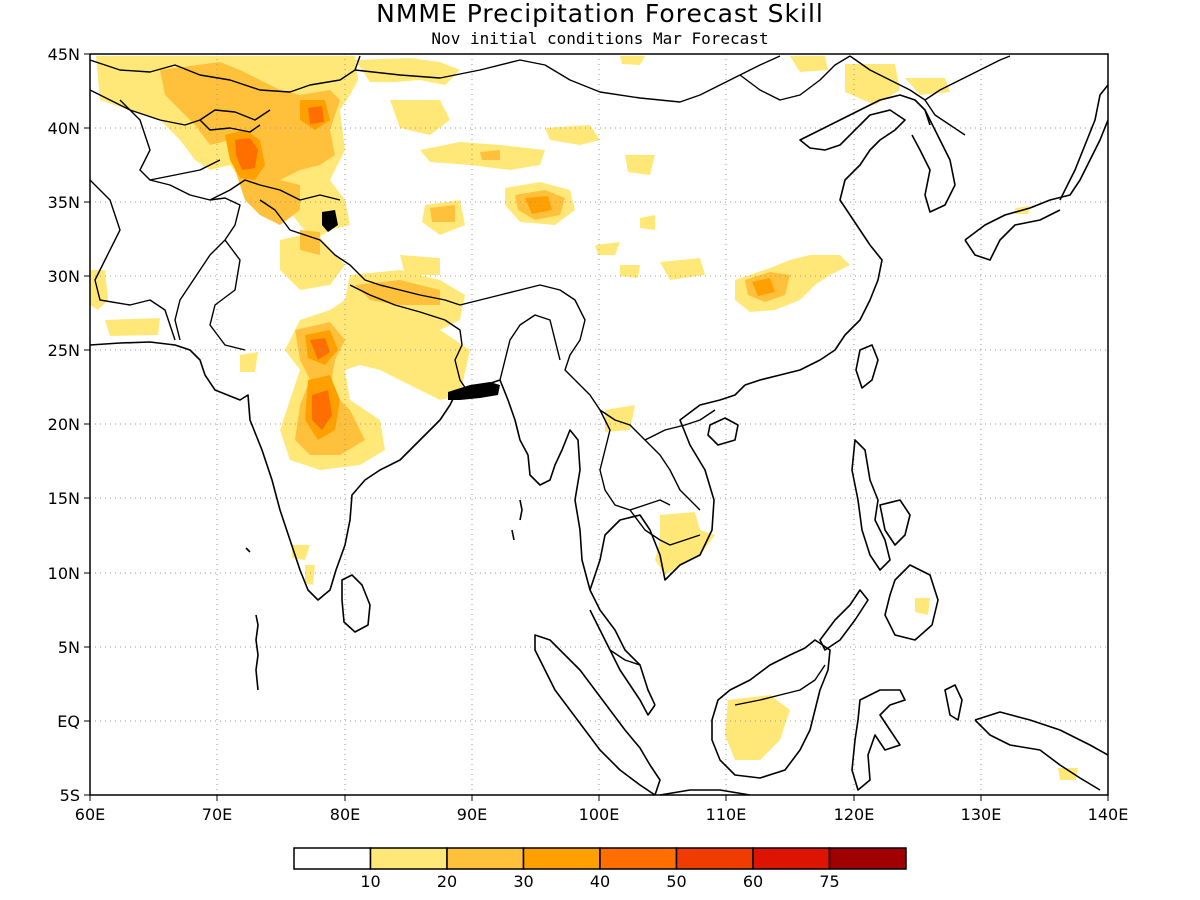 The width and height of the screenshot is (1200, 900). What do you see at coordinates (64, 128) in the screenshot?
I see `y-tick-label: 40N` at bounding box center [64, 128].